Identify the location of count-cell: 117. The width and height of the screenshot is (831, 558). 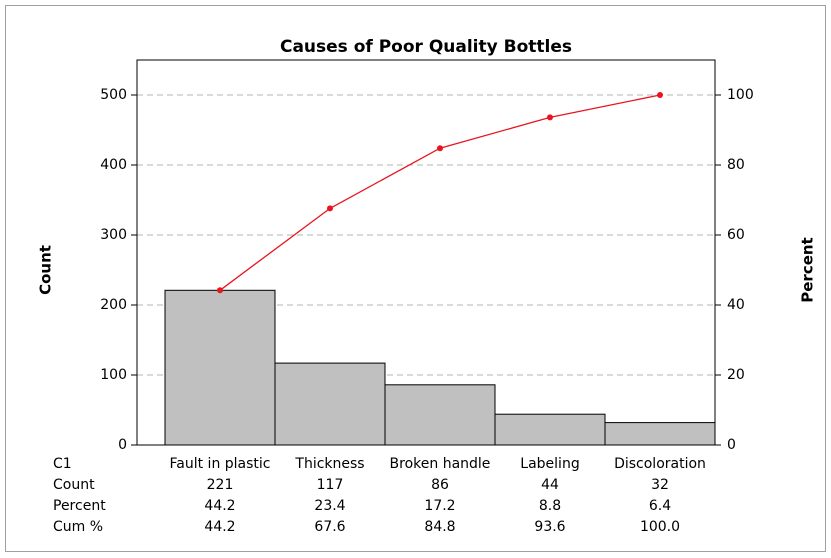
(330, 485).